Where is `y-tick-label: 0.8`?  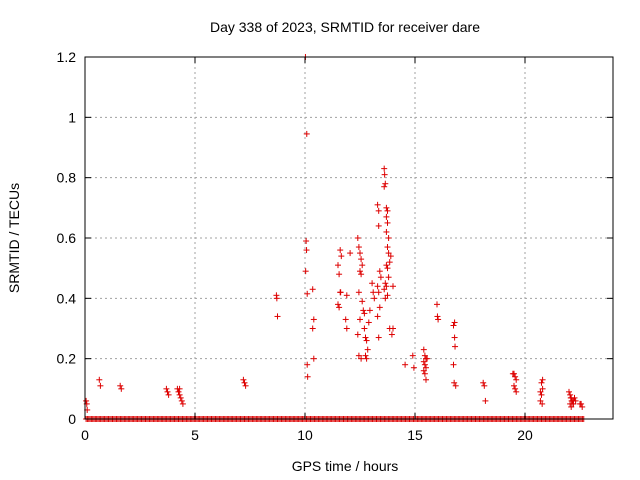 y-tick-label: 0.8 is located at coordinates (67, 178).